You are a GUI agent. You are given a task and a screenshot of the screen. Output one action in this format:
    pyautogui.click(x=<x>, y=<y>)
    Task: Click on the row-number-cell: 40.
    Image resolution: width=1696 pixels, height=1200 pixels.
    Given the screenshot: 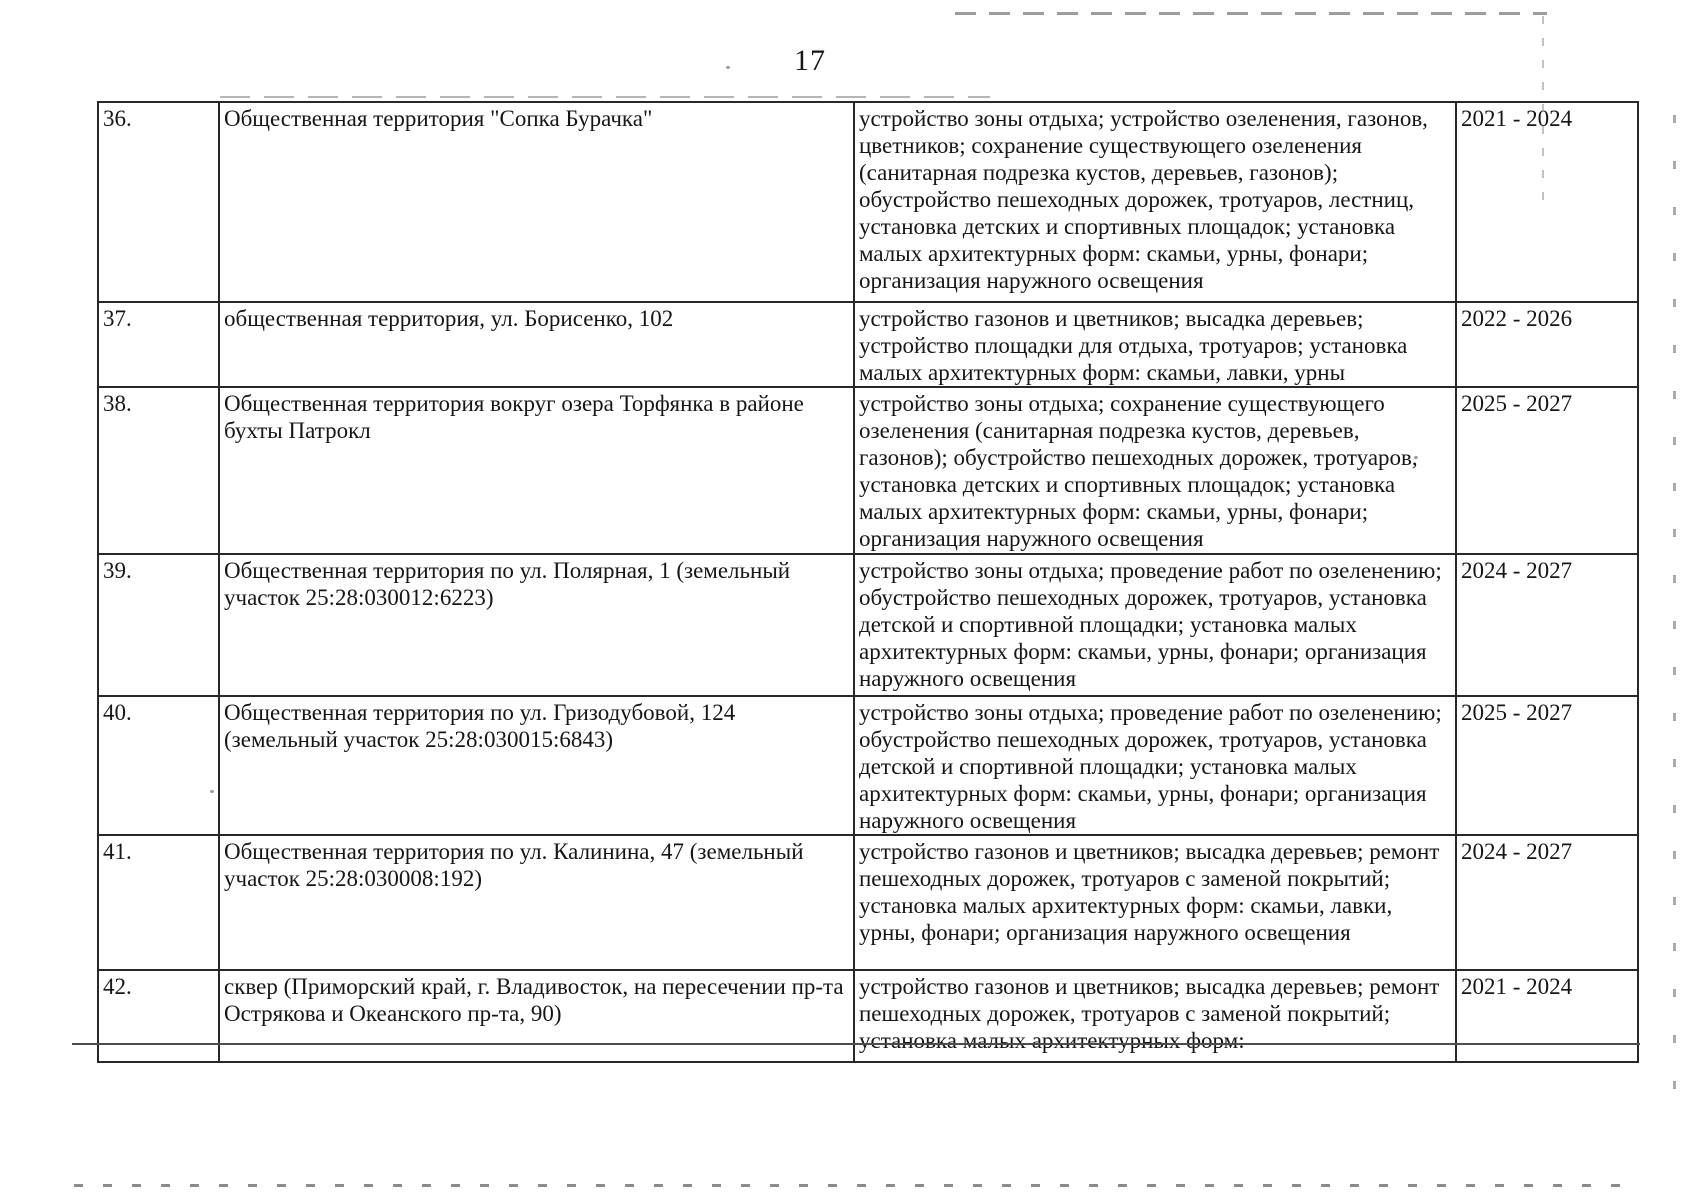 What is the action you would take?
    pyautogui.click(x=158, y=765)
    